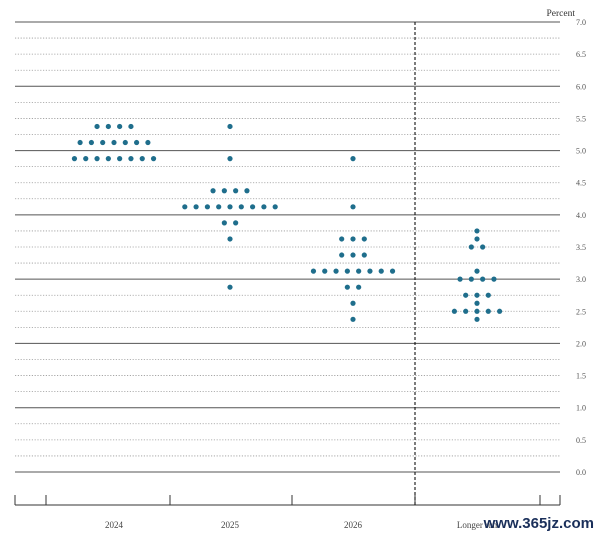  What do you see at coordinates (538, 523) in the screenshot?
I see `watermark-text: www.365jz.com` at bounding box center [538, 523].